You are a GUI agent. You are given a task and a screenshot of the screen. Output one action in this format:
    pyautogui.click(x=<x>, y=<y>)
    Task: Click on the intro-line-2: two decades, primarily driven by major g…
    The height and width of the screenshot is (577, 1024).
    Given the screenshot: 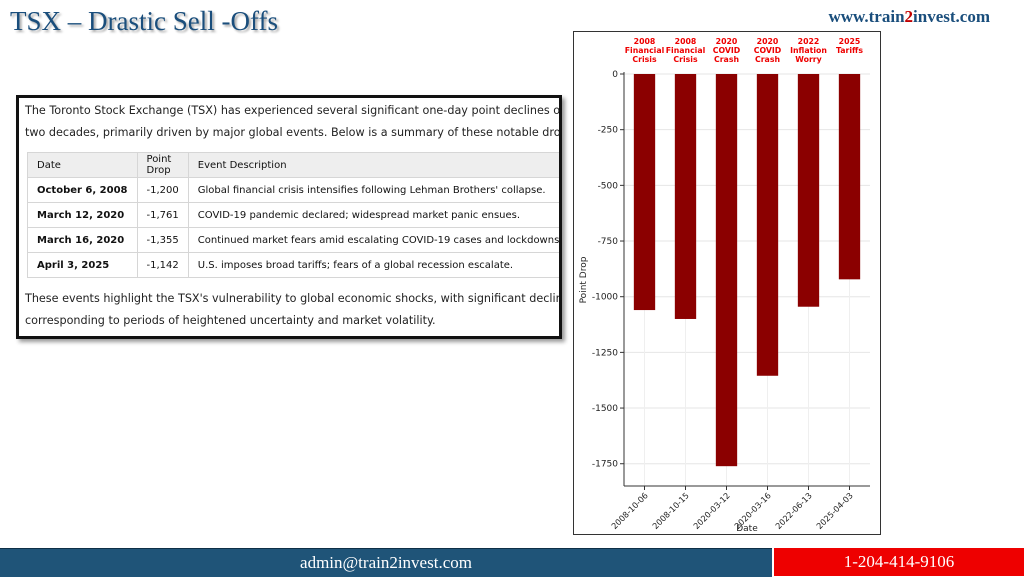 What is the action you would take?
    pyautogui.click(x=293, y=132)
    